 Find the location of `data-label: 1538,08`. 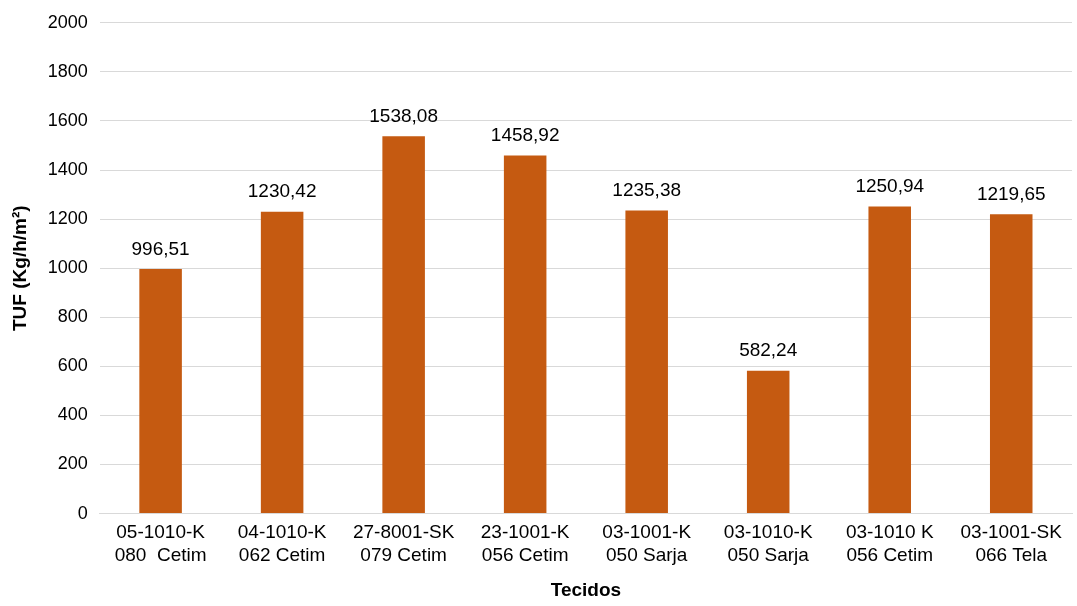

data-label: 1538,08 is located at coordinates (403, 115).